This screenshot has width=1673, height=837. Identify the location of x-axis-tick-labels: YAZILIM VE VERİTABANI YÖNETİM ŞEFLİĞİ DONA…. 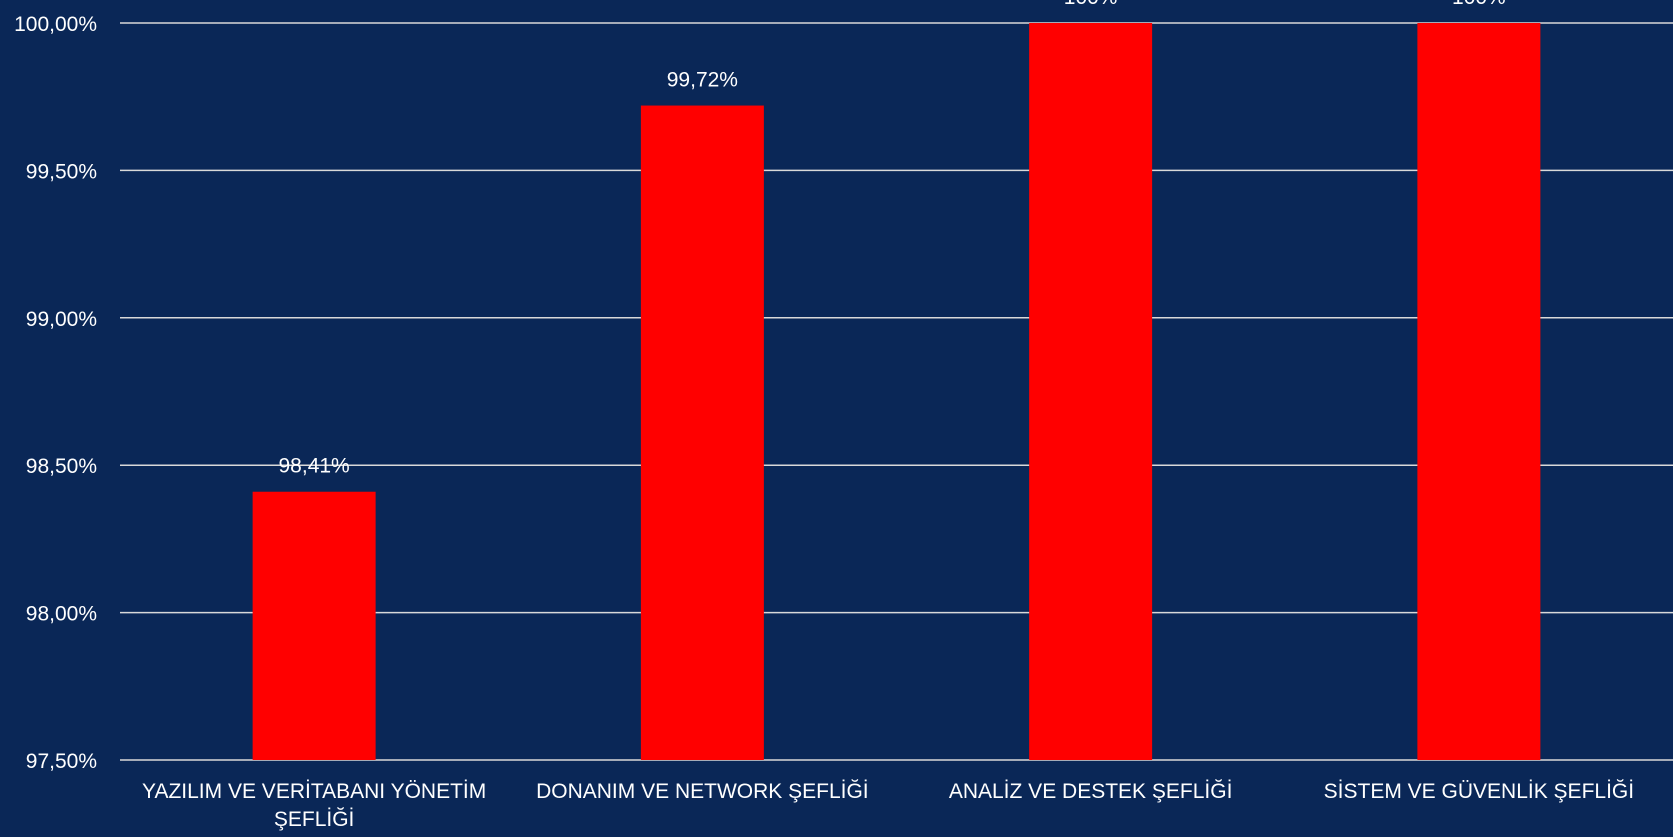
(888, 805).